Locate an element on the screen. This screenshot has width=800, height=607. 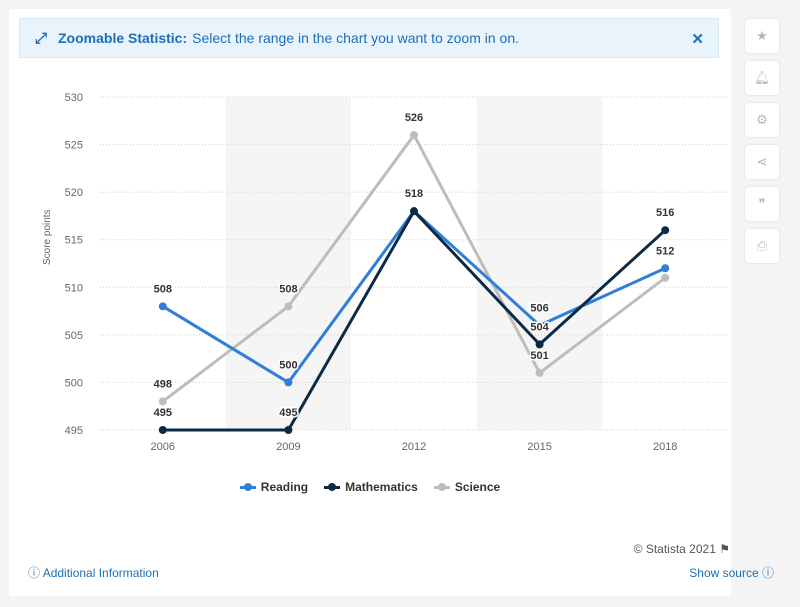
data-label: 526 is located at coordinates (414, 118).